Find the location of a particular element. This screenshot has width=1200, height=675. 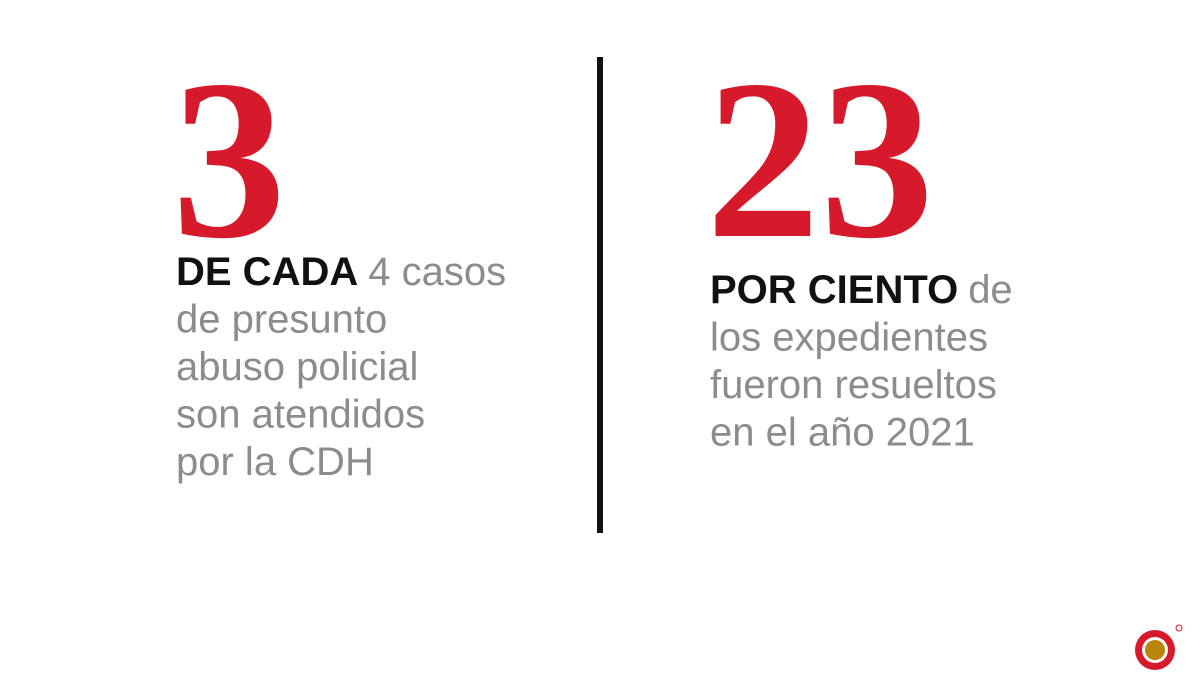

big-number: 23 is located at coordinates (820, 160).